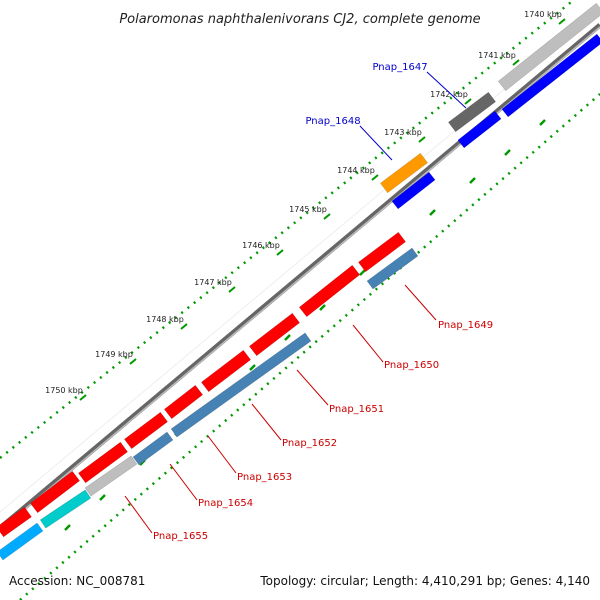  What do you see at coordinates (264, 477) in the screenshot?
I see `gene-label: Pnap_1653` at bounding box center [264, 477].